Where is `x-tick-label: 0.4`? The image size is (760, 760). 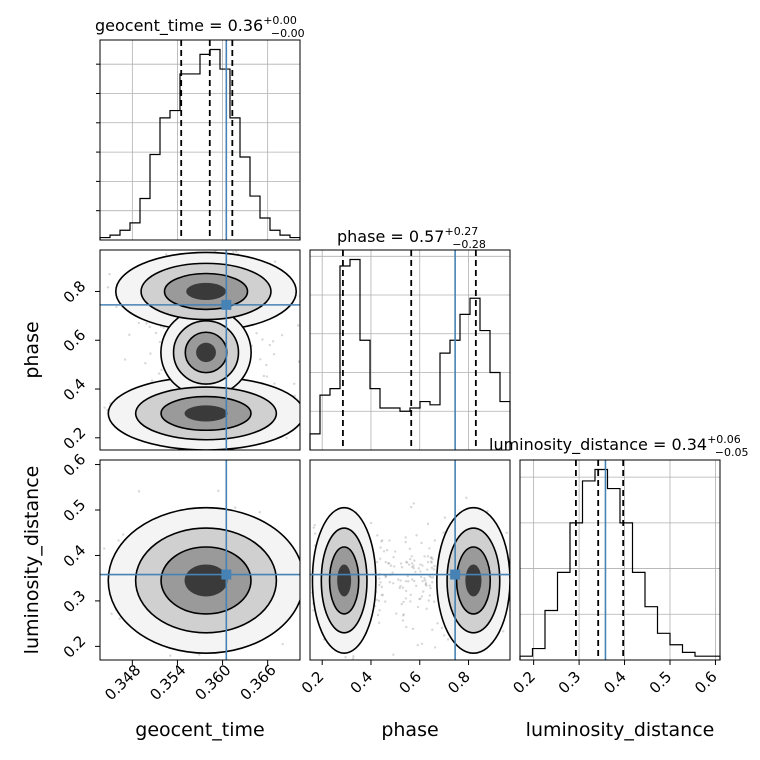 x-tick-label: 0.4 is located at coordinates (362, 683).